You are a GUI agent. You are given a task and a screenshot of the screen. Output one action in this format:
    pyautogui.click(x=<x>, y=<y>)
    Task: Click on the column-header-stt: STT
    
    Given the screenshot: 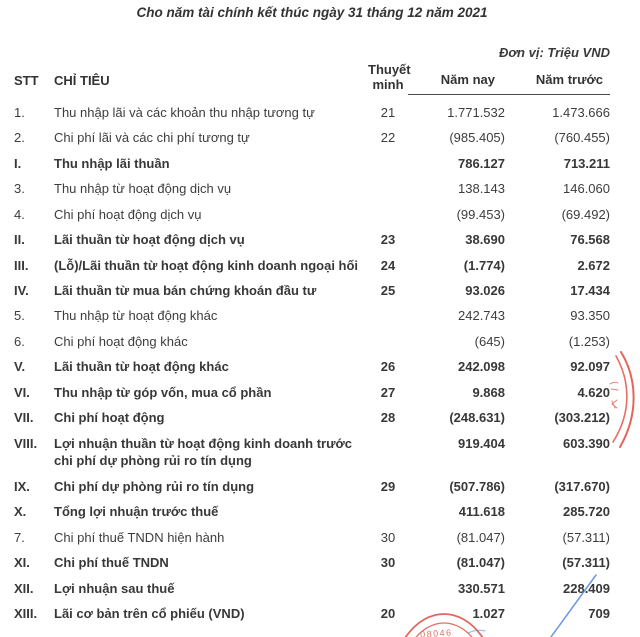 What is the action you would take?
    pyautogui.click(x=26, y=80)
    